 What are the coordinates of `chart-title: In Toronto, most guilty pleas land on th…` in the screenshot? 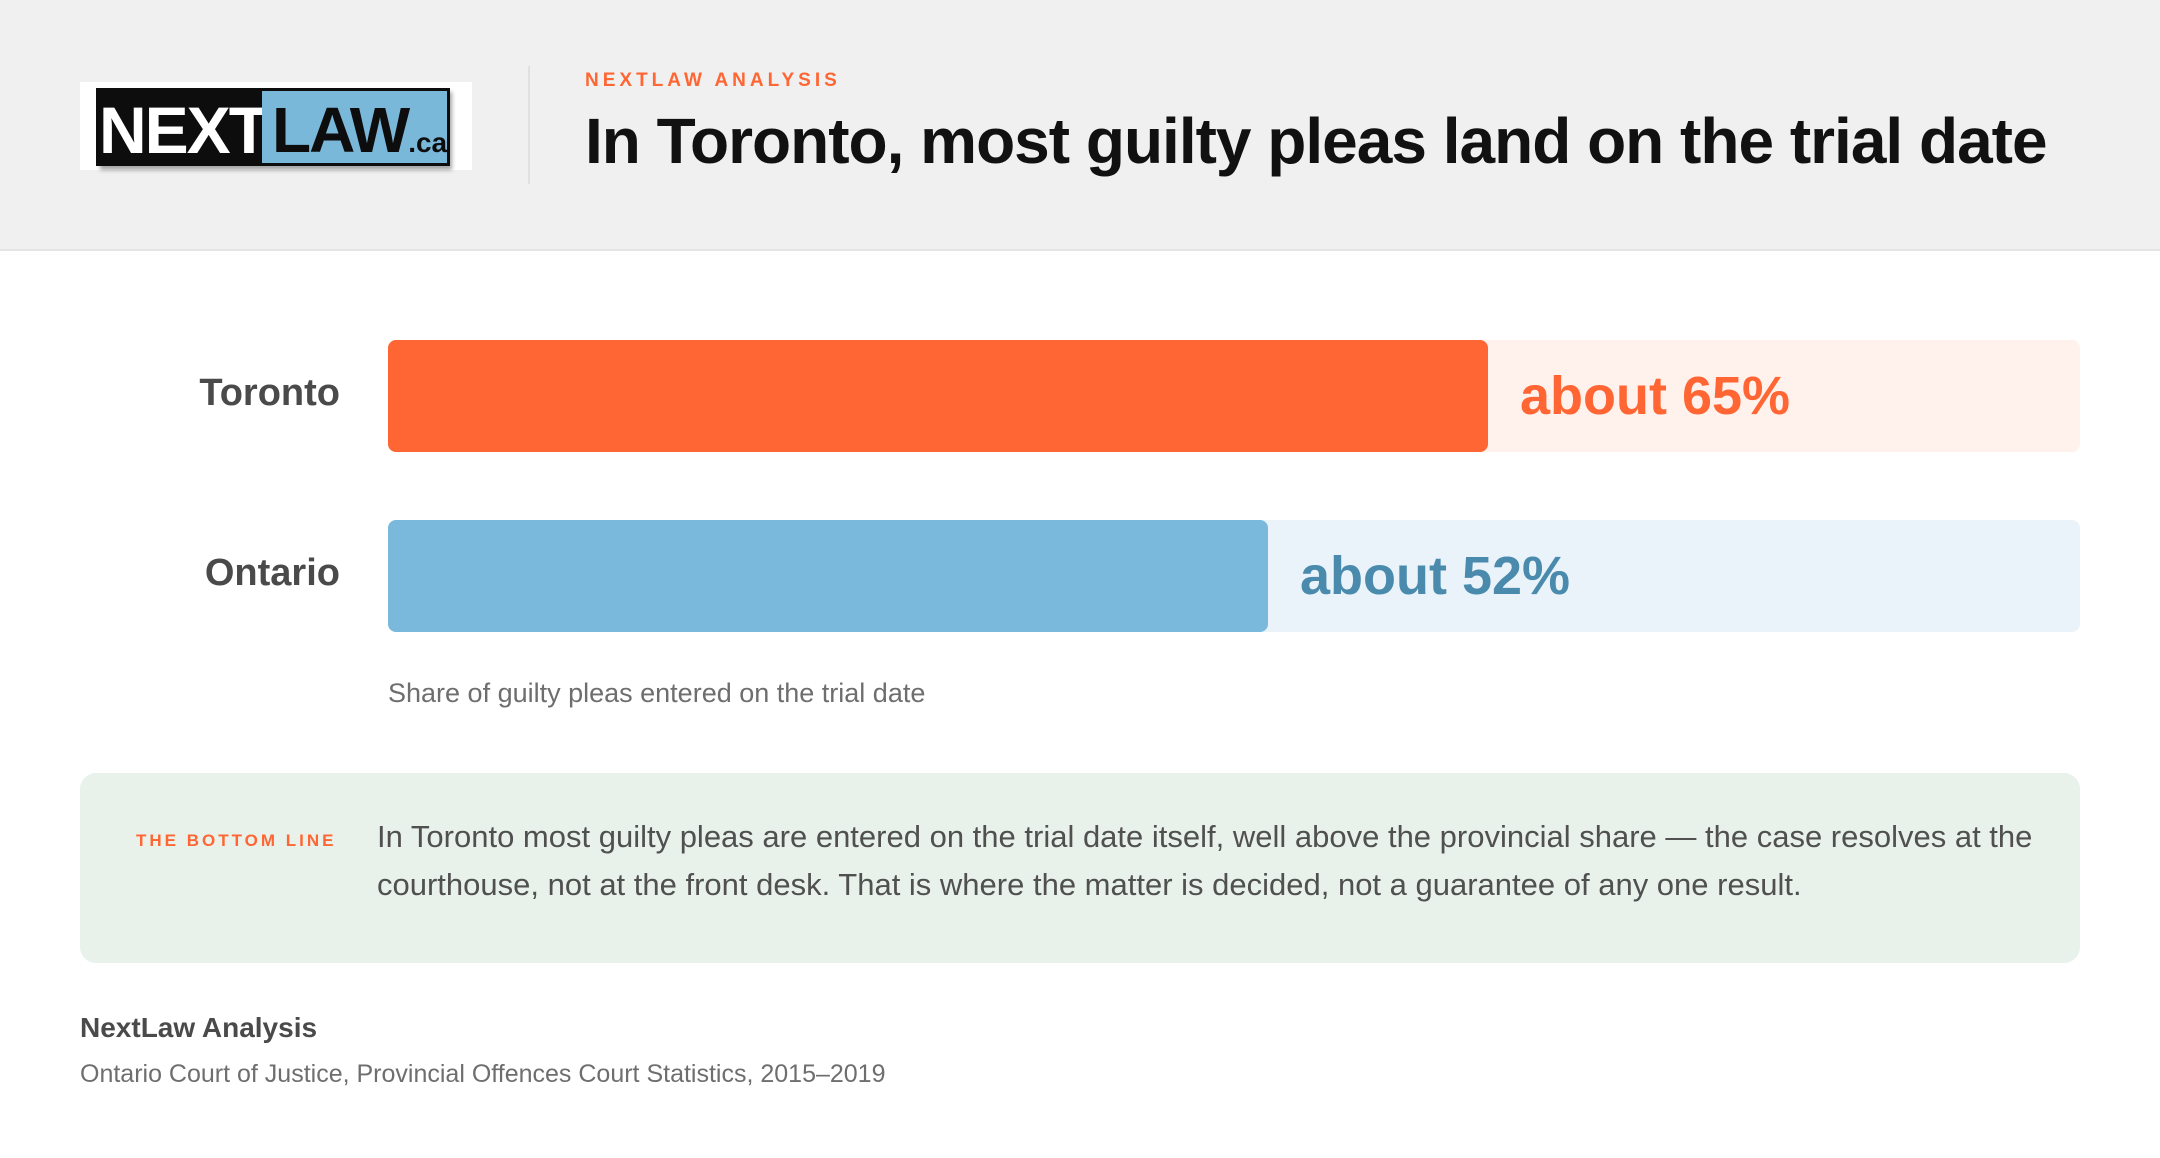 It's located at (1316, 141).